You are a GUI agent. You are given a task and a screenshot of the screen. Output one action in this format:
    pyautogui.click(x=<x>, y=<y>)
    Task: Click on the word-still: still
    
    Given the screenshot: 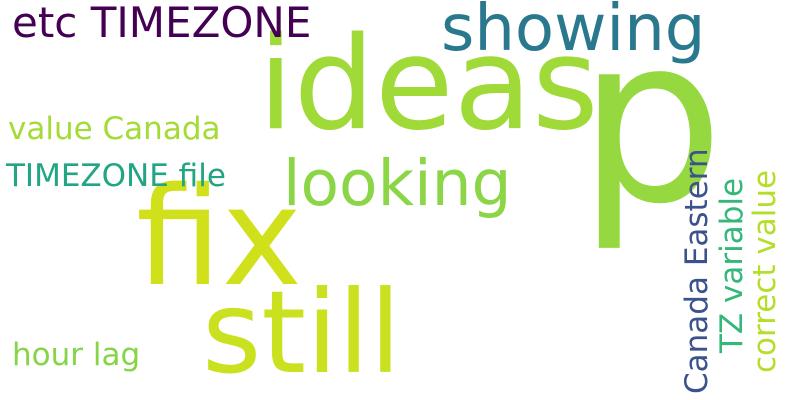 What is the action you would take?
    pyautogui.click(x=302, y=332)
    